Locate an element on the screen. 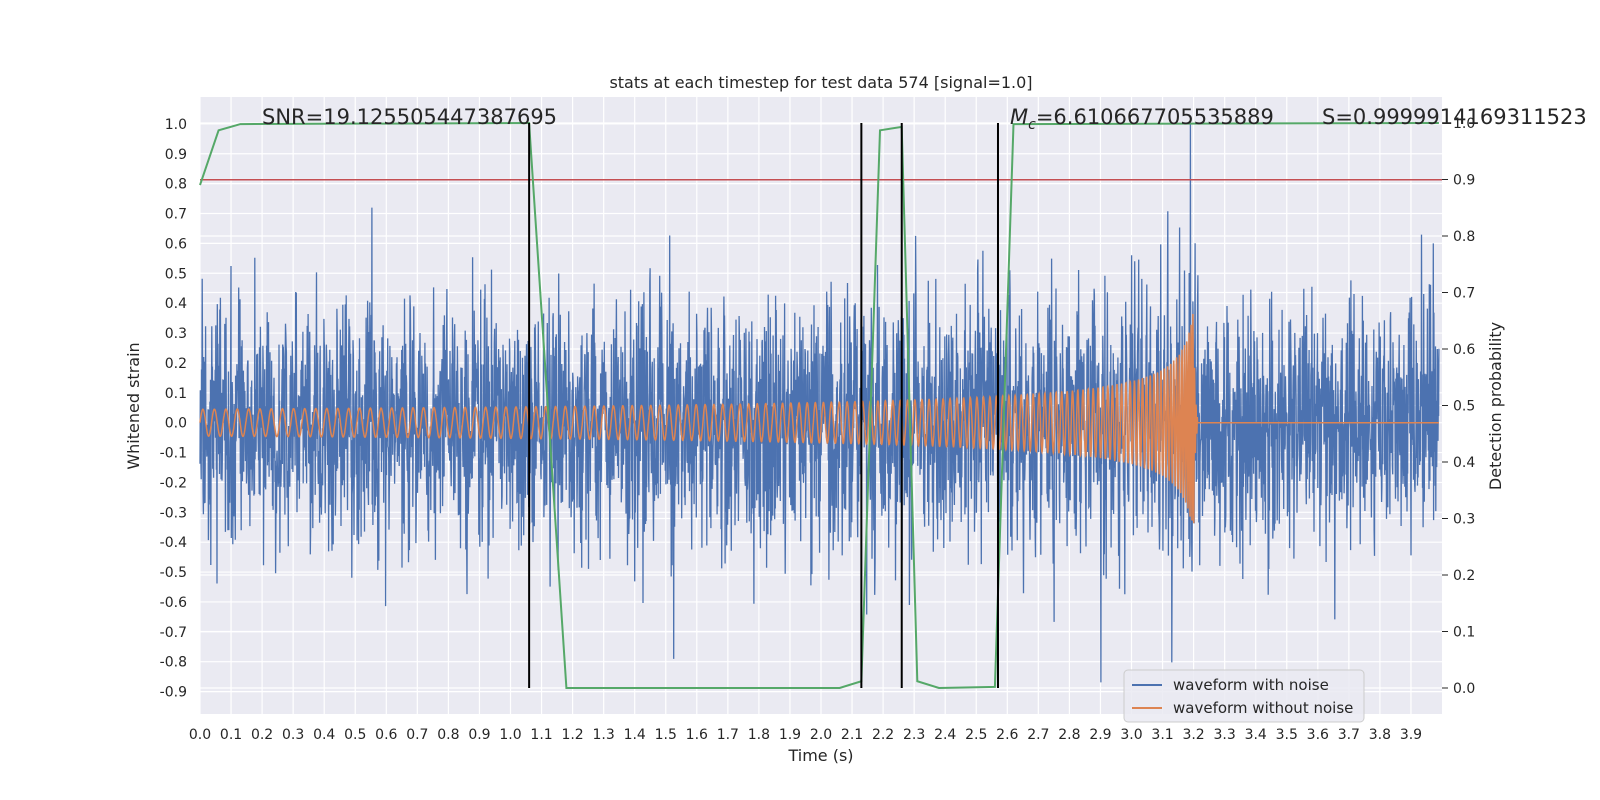 The width and height of the screenshot is (1600, 800). y2-tick-label: 0.1 is located at coordinates (1464, 633).